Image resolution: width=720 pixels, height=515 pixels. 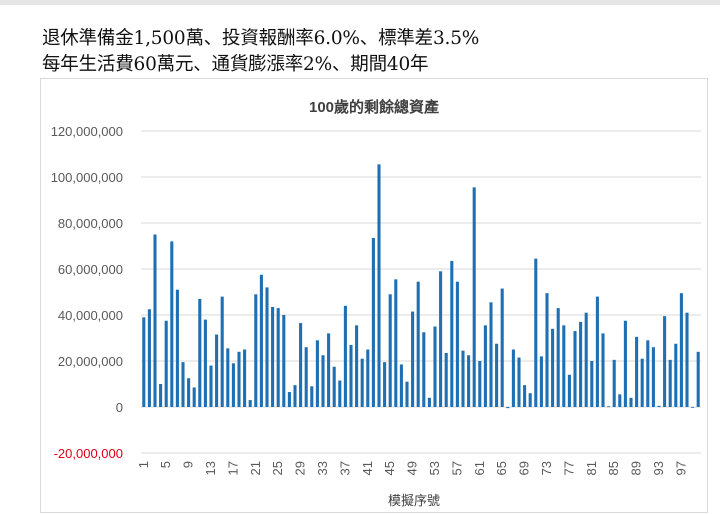 What do you see at coordinates (88, 453) in the screenshot?
I see `y-tick-label: -20,000,000` at bounding box center [88, 453].